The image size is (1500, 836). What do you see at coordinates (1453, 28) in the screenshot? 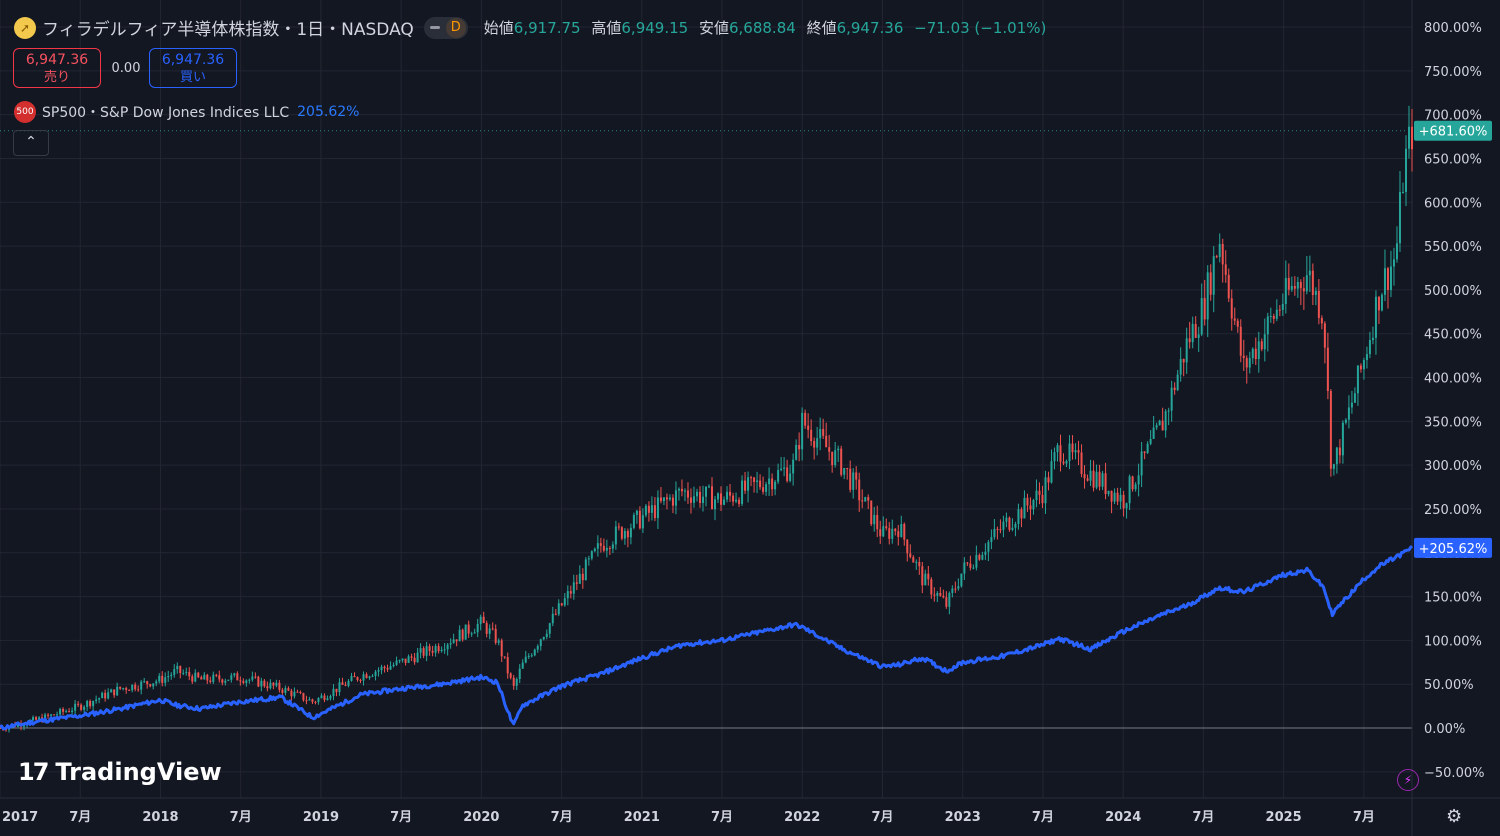
I see `y-tick-label: 800.00%` at bounding box center [1453, 28].